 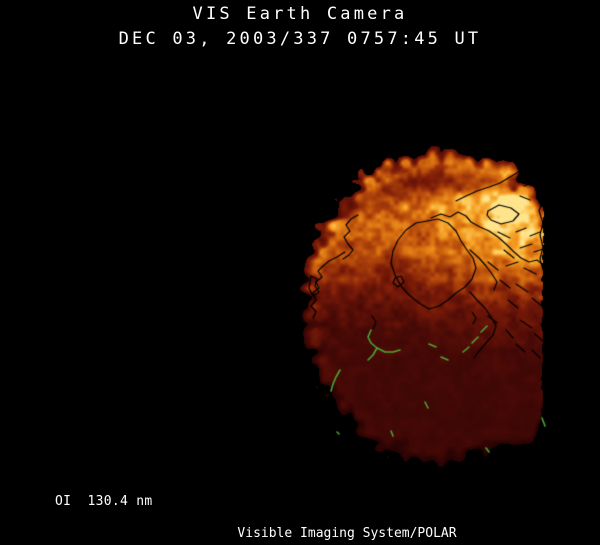 What do you see at coordinates (300, 39) in the screenshot?
I see `timestamp: DEC 03, 2003/337 0757:45 UT` at bounding box center [300, 39].